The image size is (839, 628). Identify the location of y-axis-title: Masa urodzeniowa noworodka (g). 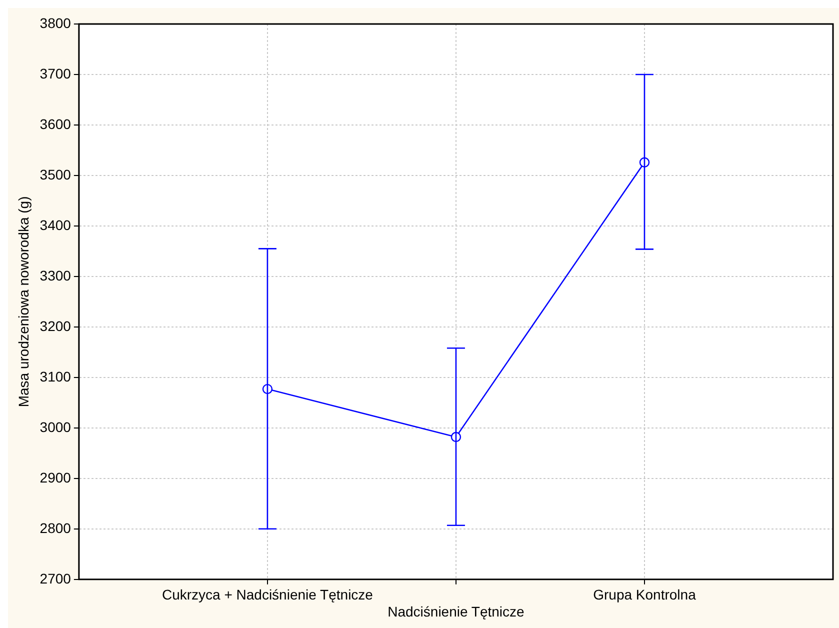
(23, 302).